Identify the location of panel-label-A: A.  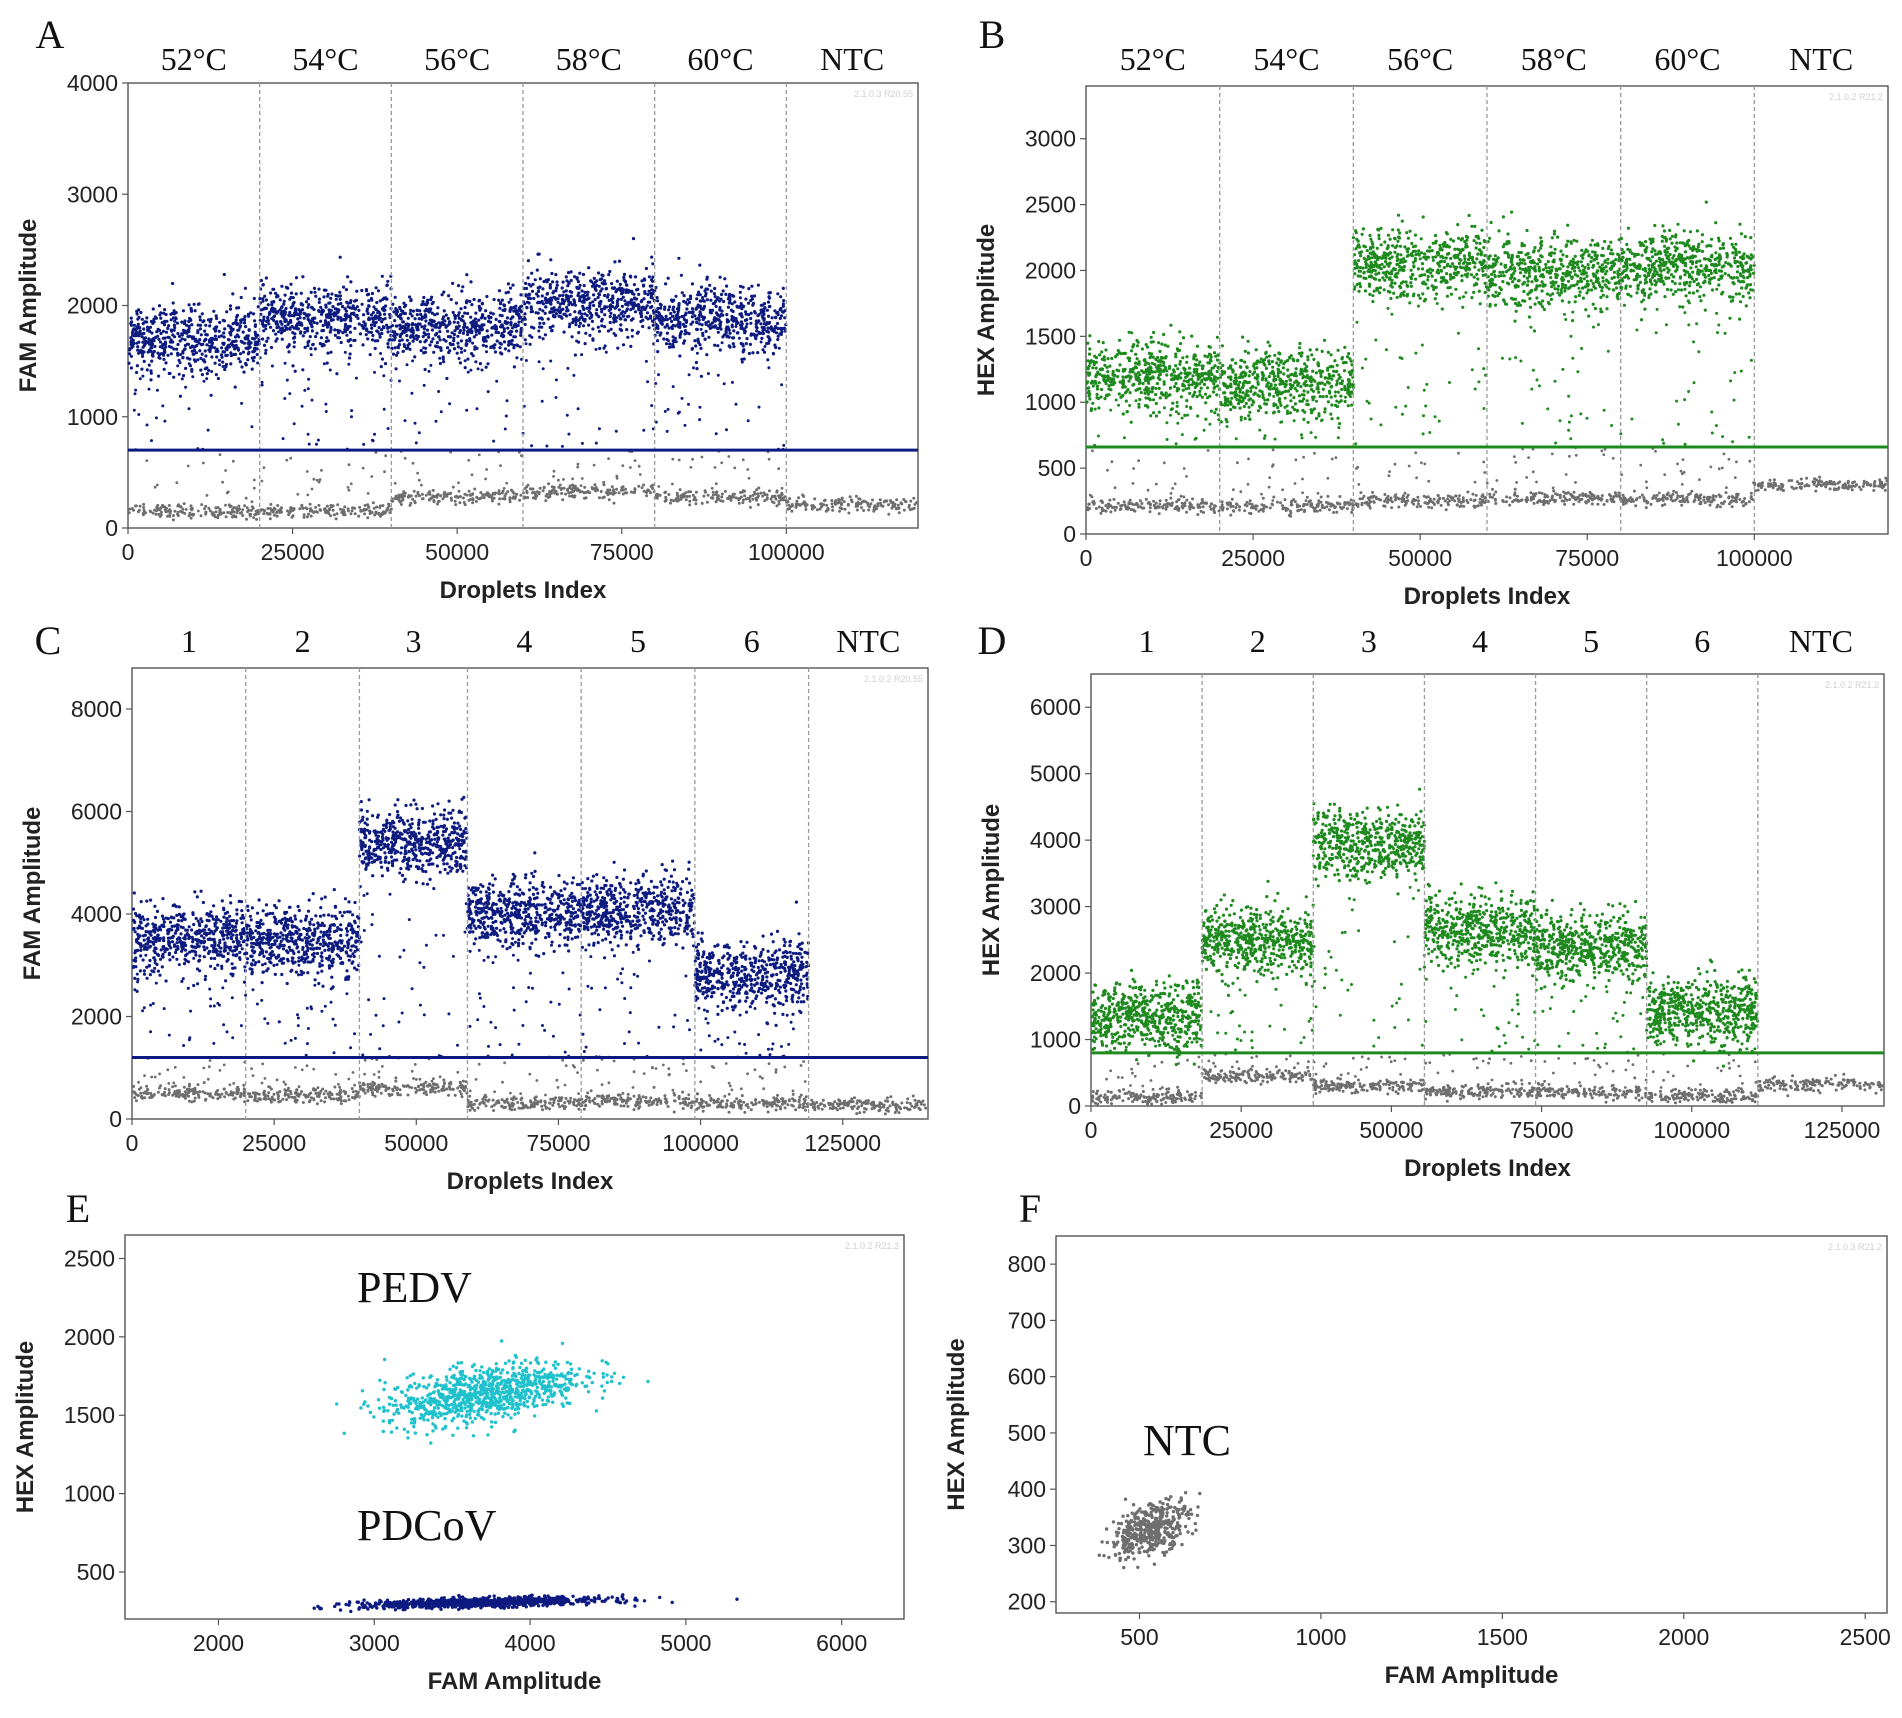
(50, 34).